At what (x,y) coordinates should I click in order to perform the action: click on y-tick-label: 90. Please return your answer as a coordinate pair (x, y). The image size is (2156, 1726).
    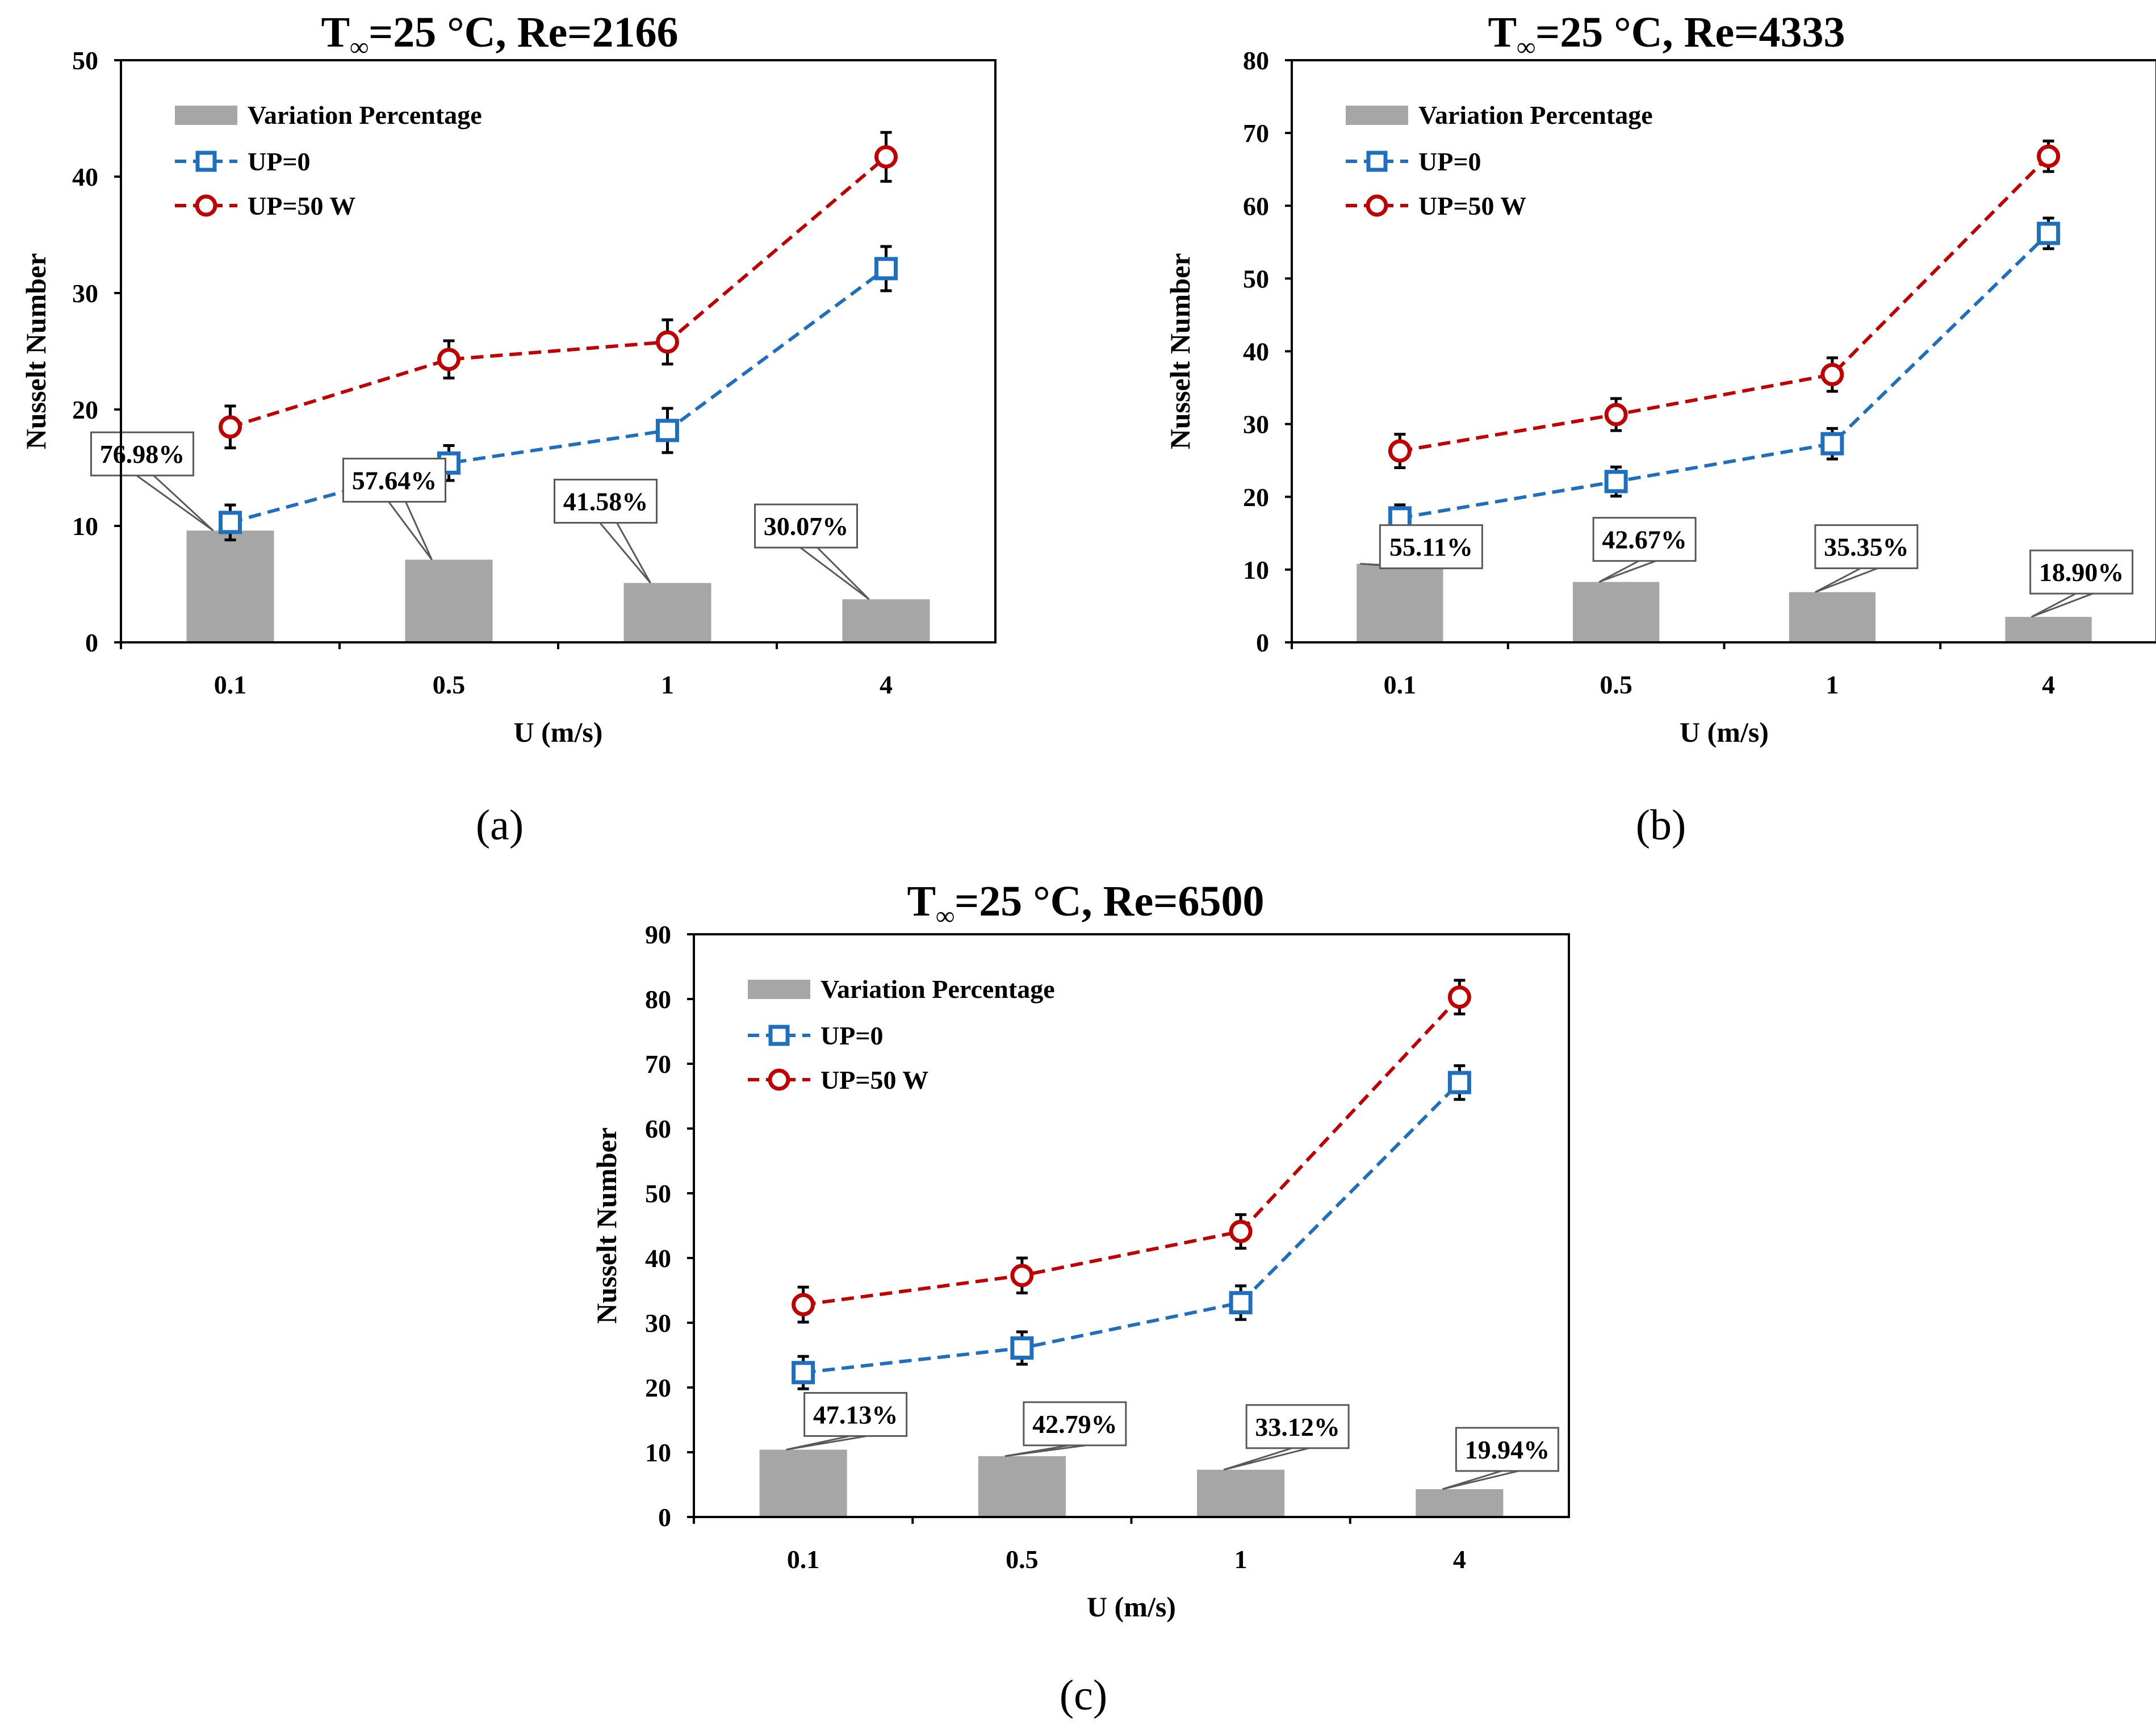
    Looking at the image, I should click on (658, 934).